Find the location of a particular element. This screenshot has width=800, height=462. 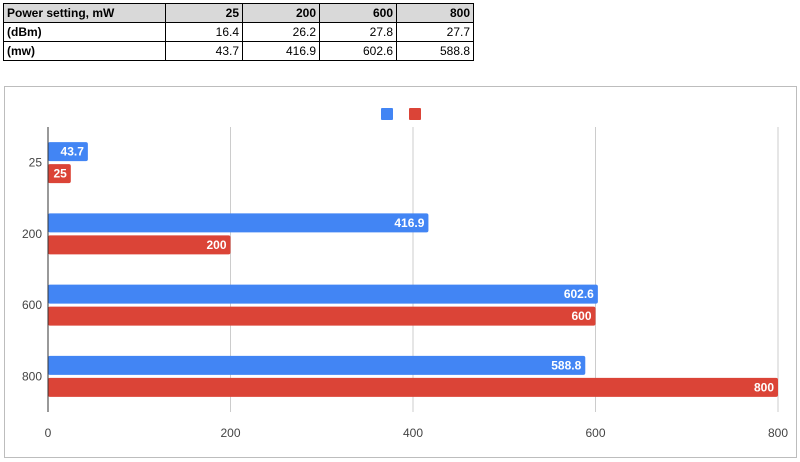

data-label: 416.9 is located at coordinates (409, 223).